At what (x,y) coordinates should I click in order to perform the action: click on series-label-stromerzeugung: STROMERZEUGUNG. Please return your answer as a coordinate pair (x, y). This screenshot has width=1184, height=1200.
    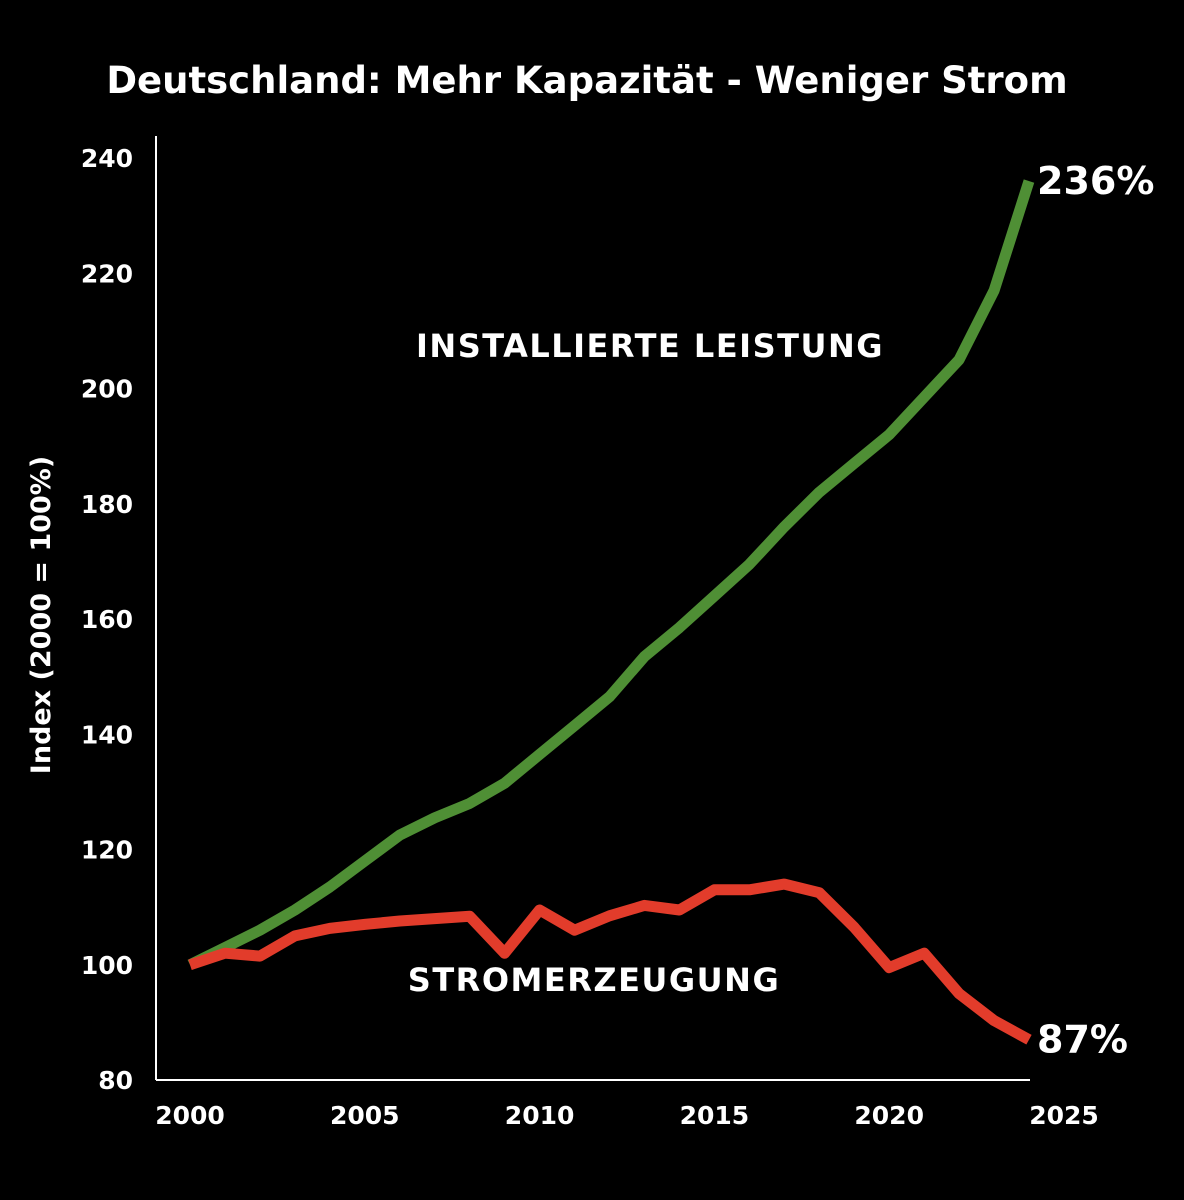
    Looking at the image, I should click on (594, 980).